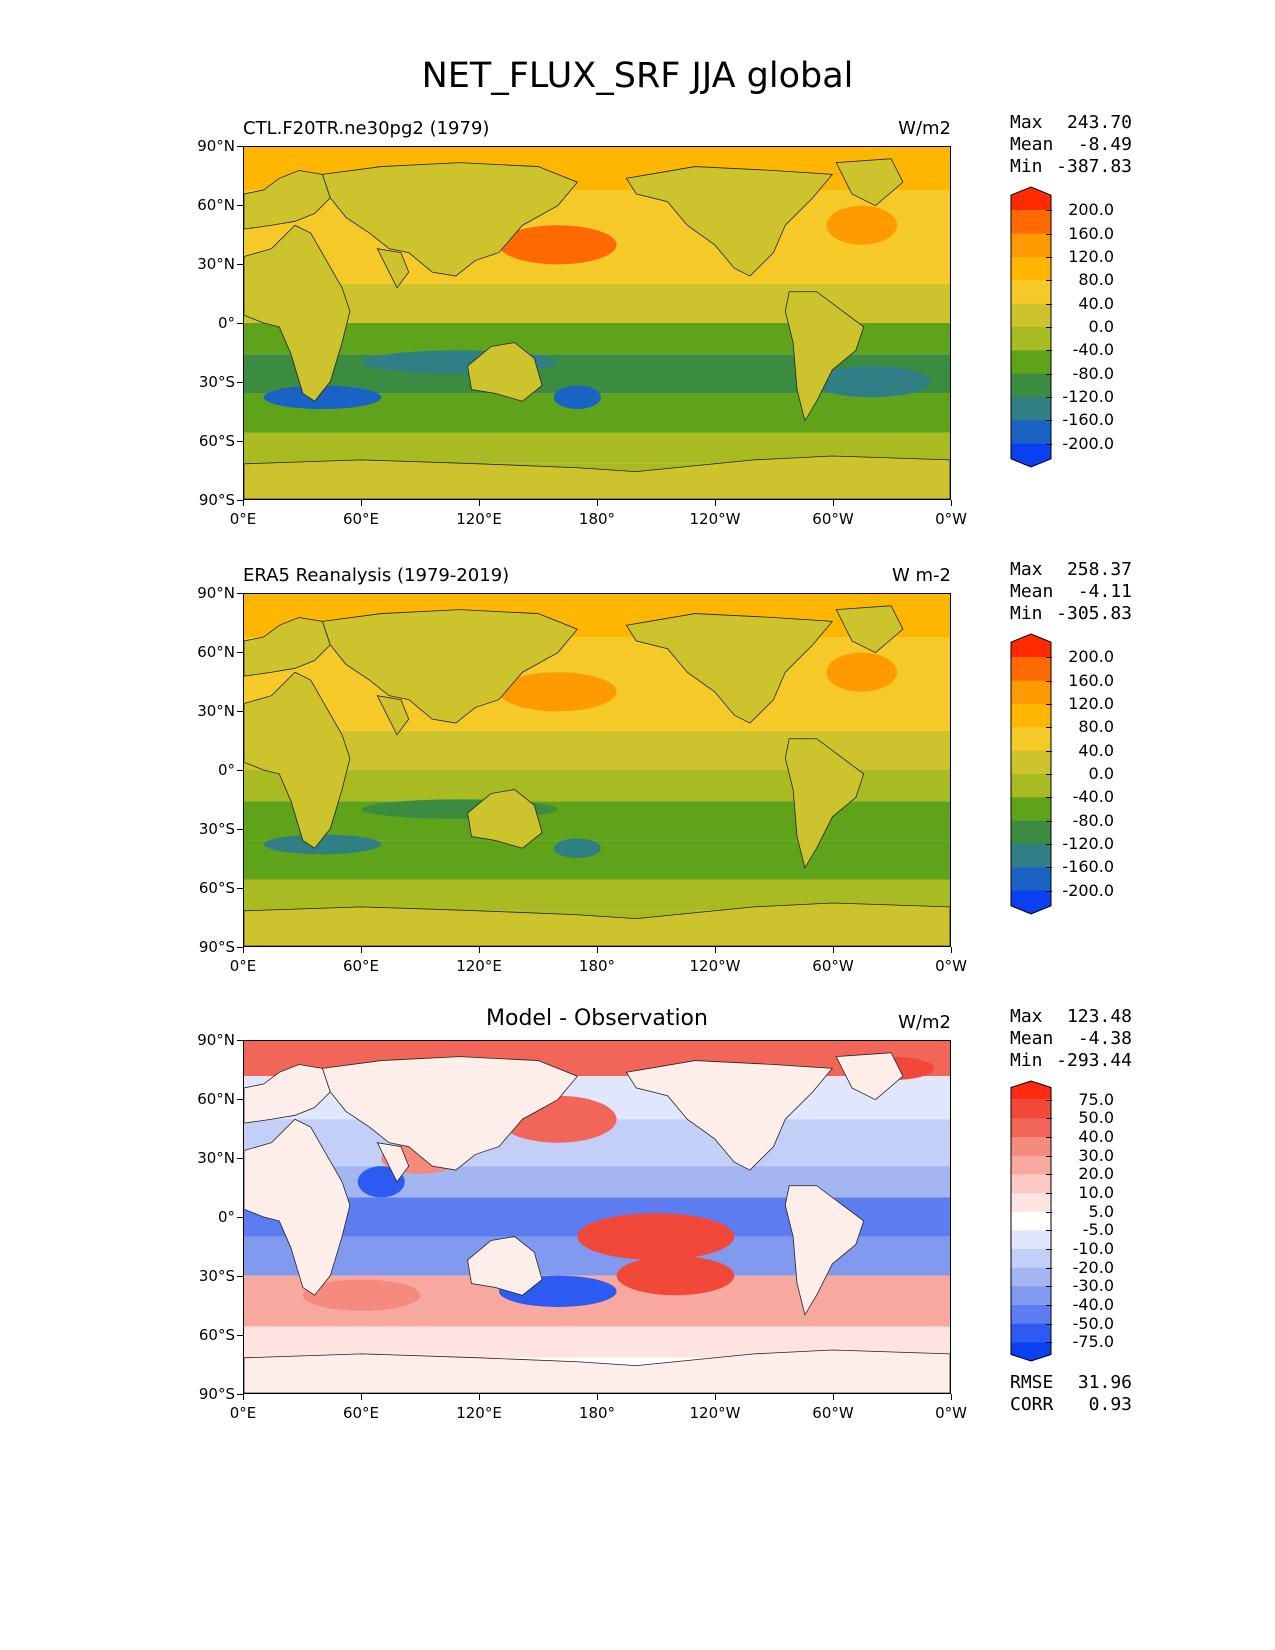 This screenshot has width=1275, height=1650. I want to click on map-field, so click(597, 1217).